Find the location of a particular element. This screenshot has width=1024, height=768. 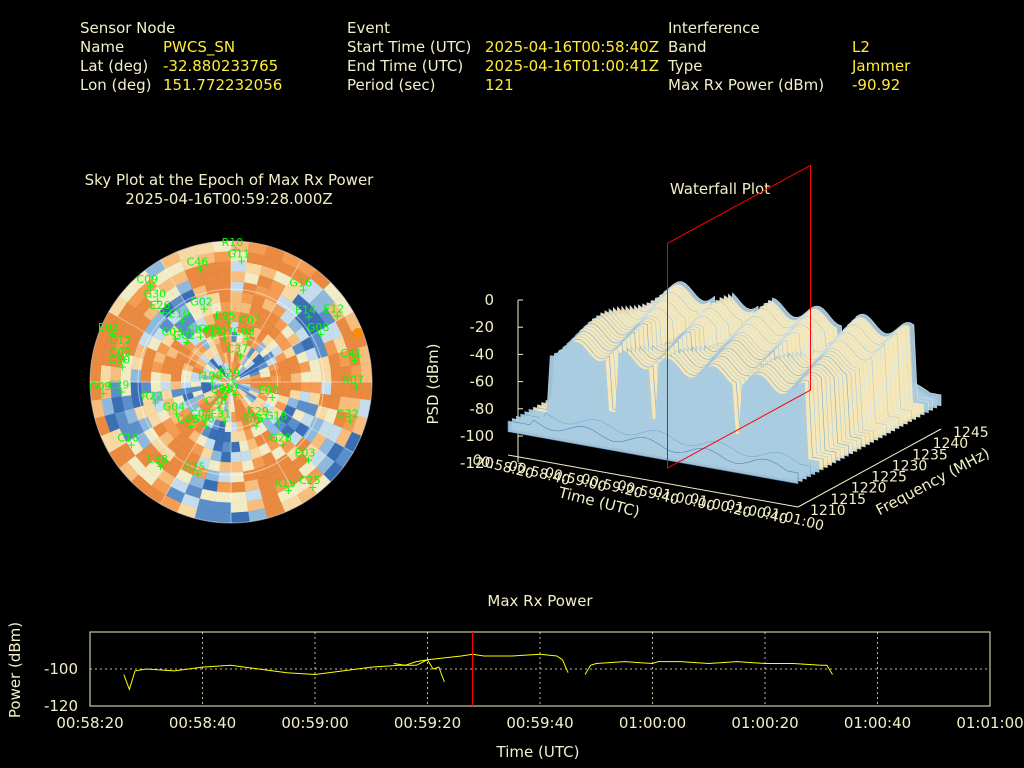

type-value: Jammer is located at coordinates (881, 66).